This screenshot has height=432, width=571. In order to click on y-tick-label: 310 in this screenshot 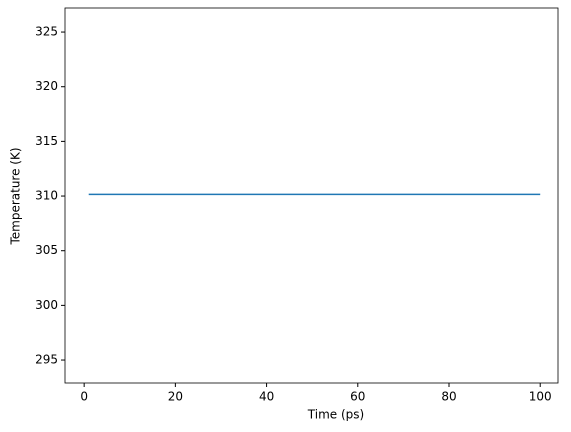, I will do `click(46, 196)`.